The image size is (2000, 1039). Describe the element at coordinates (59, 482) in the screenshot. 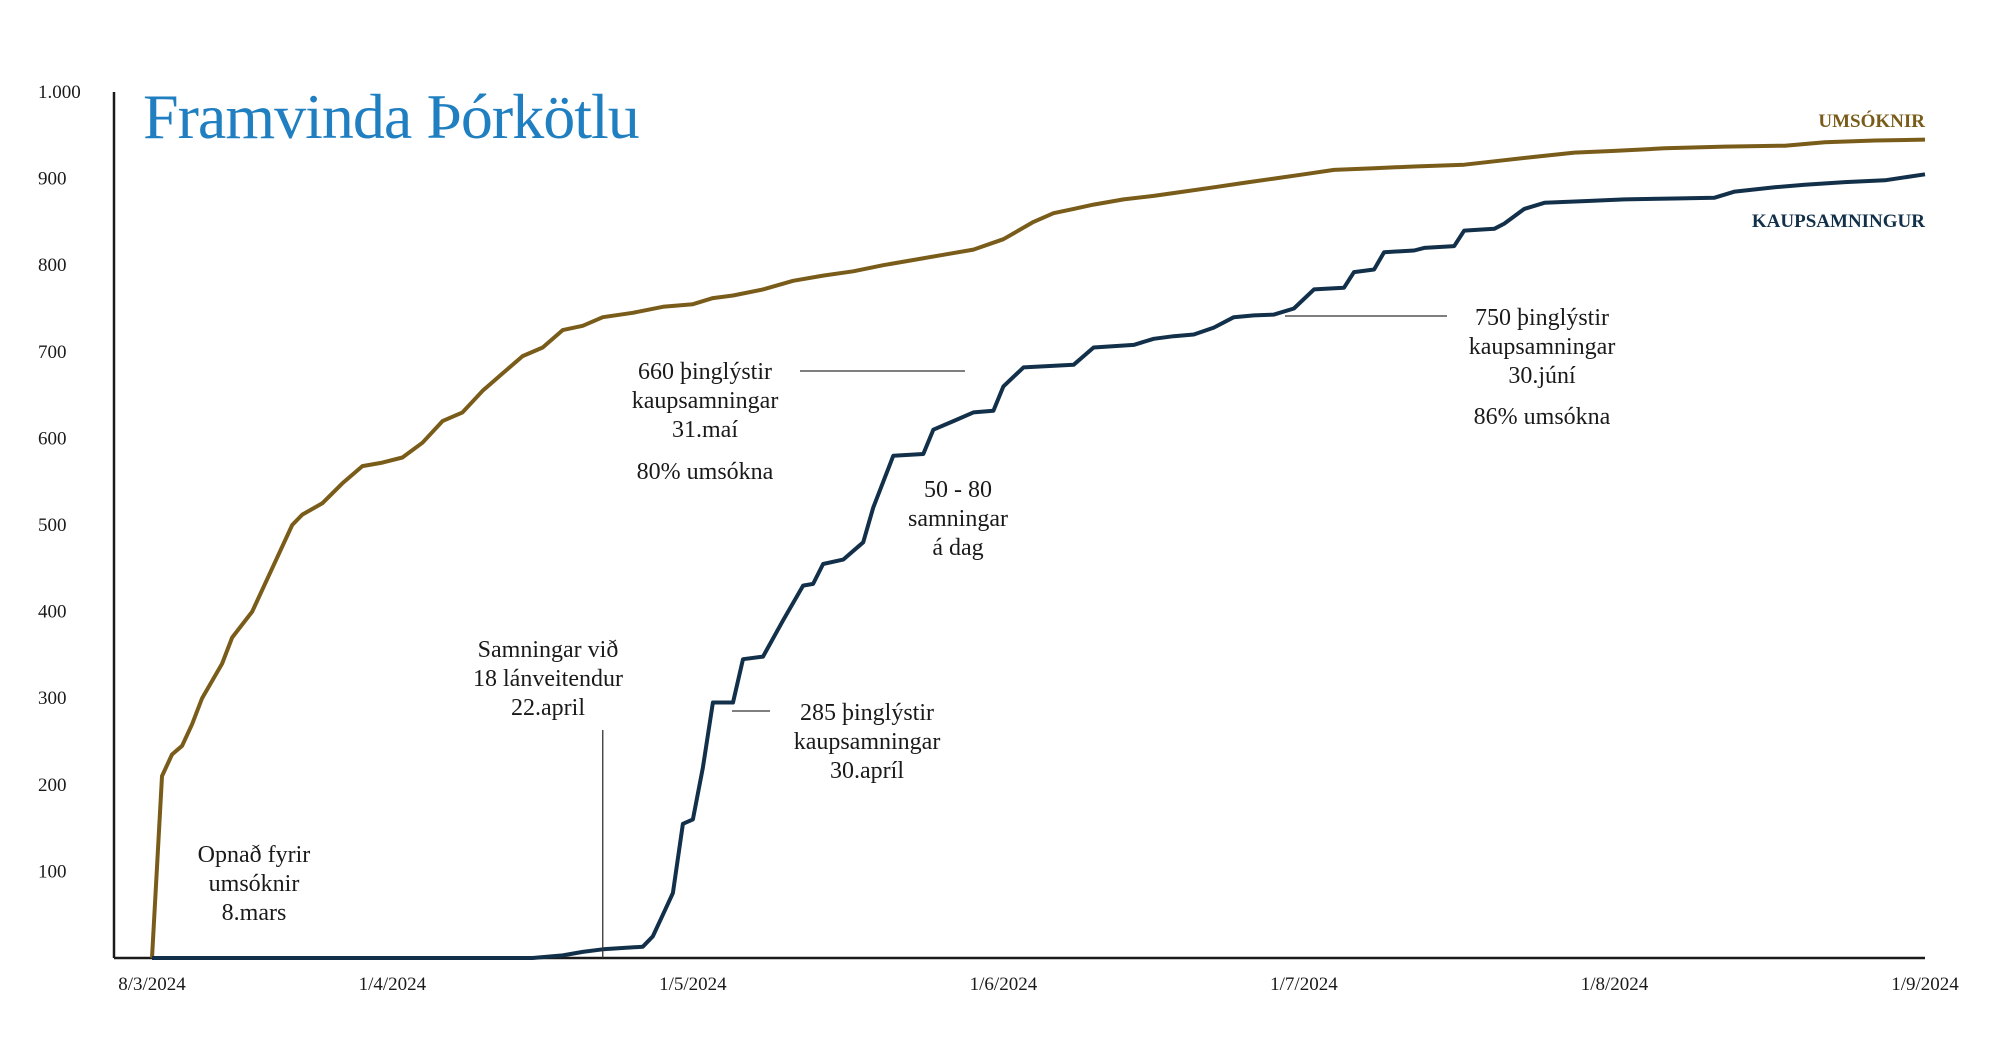

I see `y-tick-labels: 100 200 300 400 500 600 700 800 900 1.000` at that location.